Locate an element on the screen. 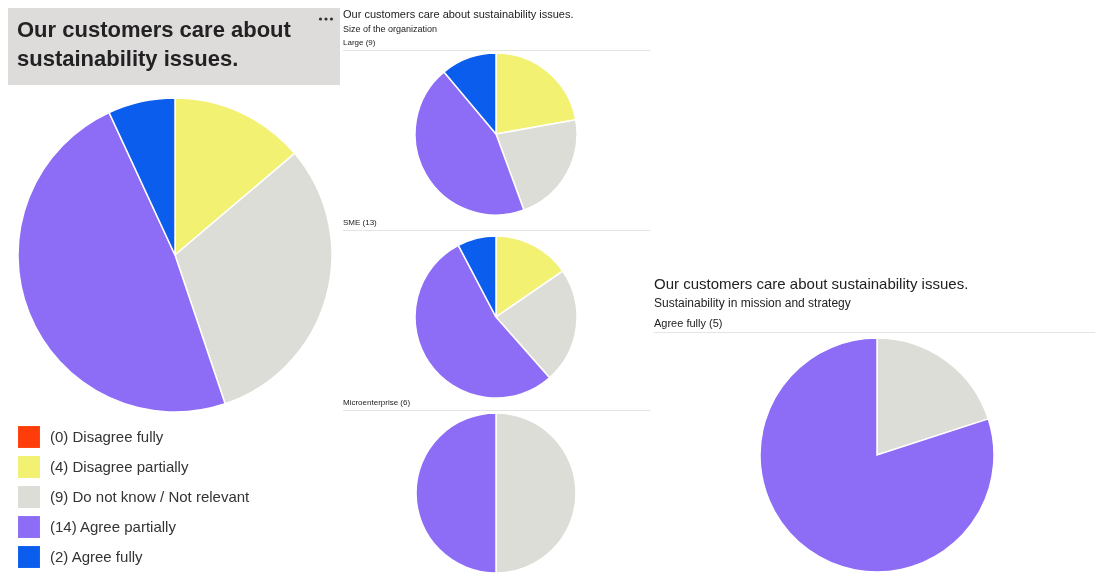 Image resolution: width=1095 pixels, height=573 pixels. legend-label: (2) Agree fully is located at coordinates (97, 556).